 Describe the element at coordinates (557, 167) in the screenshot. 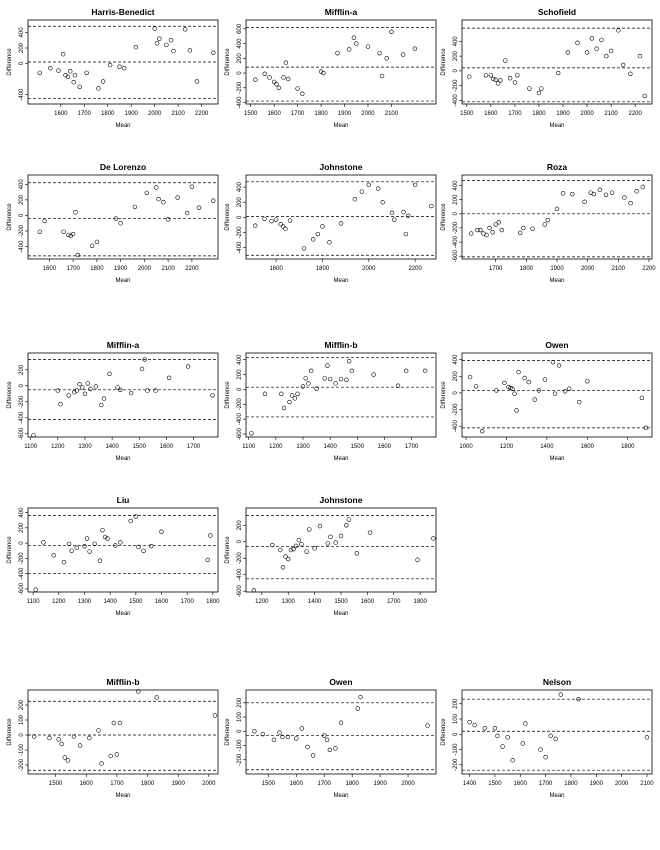

I see `chart-title: Roza` at that location.